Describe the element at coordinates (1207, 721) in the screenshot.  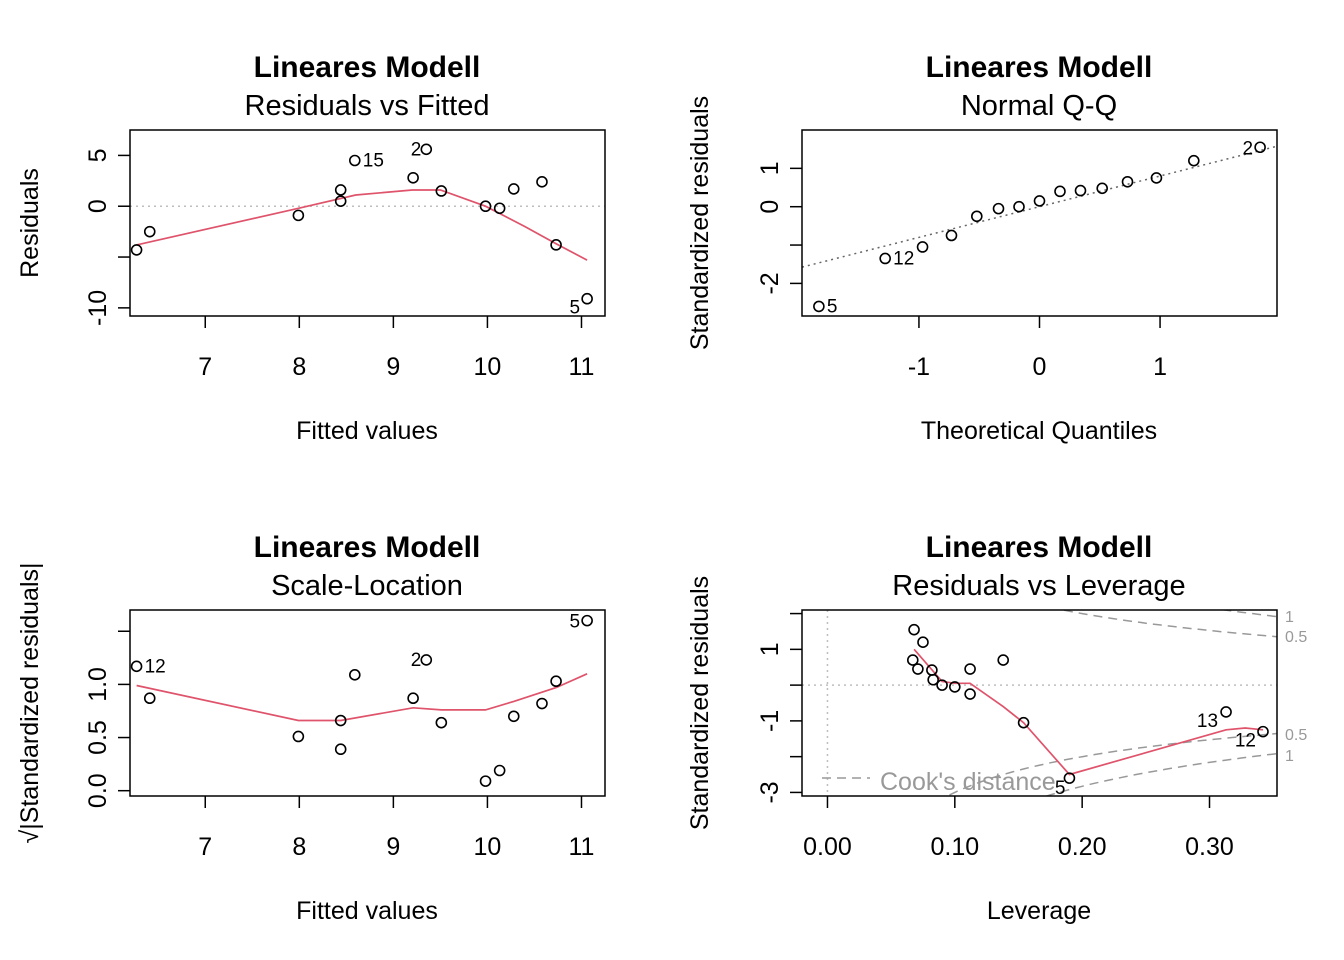
I see `point-label: 13` at that location.